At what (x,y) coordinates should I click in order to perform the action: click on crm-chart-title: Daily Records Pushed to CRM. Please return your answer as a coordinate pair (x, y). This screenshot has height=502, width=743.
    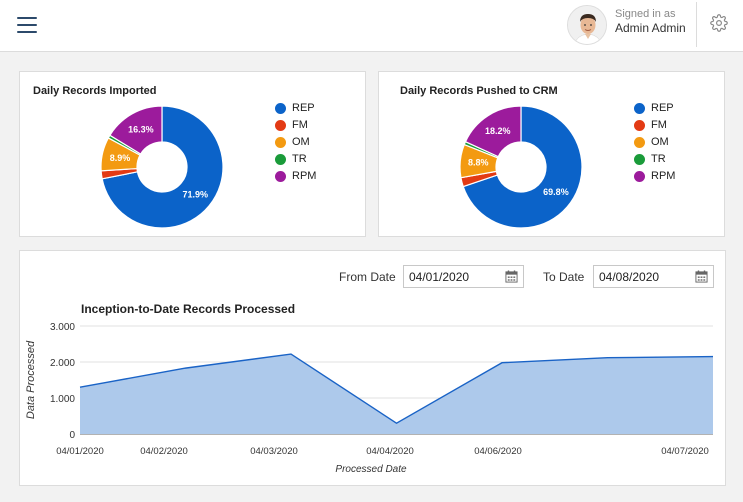
    Looking at the image, I should click on (479, 91).